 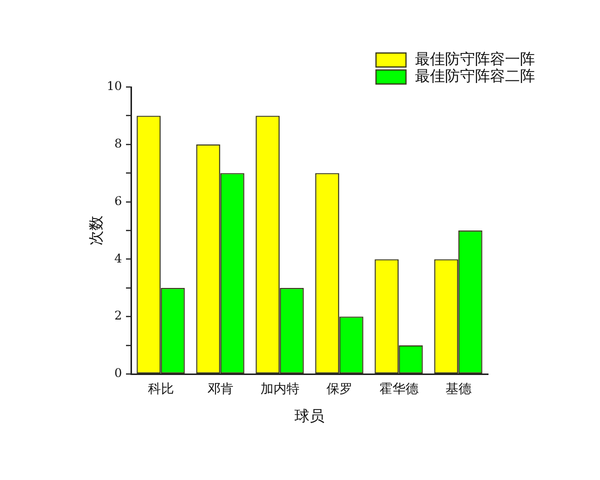 What do you see at coordinates (309, 415) in the screenshot?
I see `x-axis-title: 球员` at bounding box center [309, 415].